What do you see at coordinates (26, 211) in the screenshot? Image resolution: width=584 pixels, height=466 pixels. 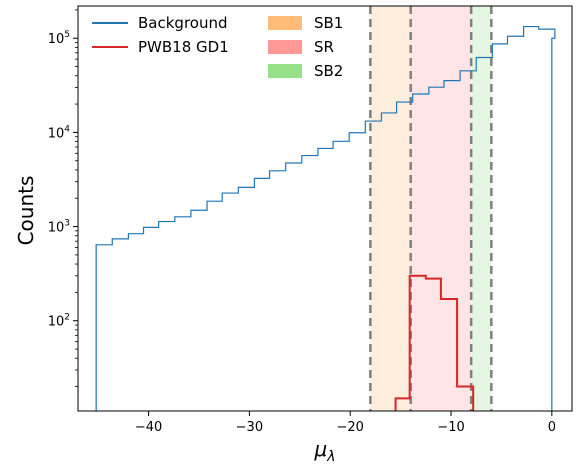 I see `y-axis-label: Counts` at bounding box center [26, 211].